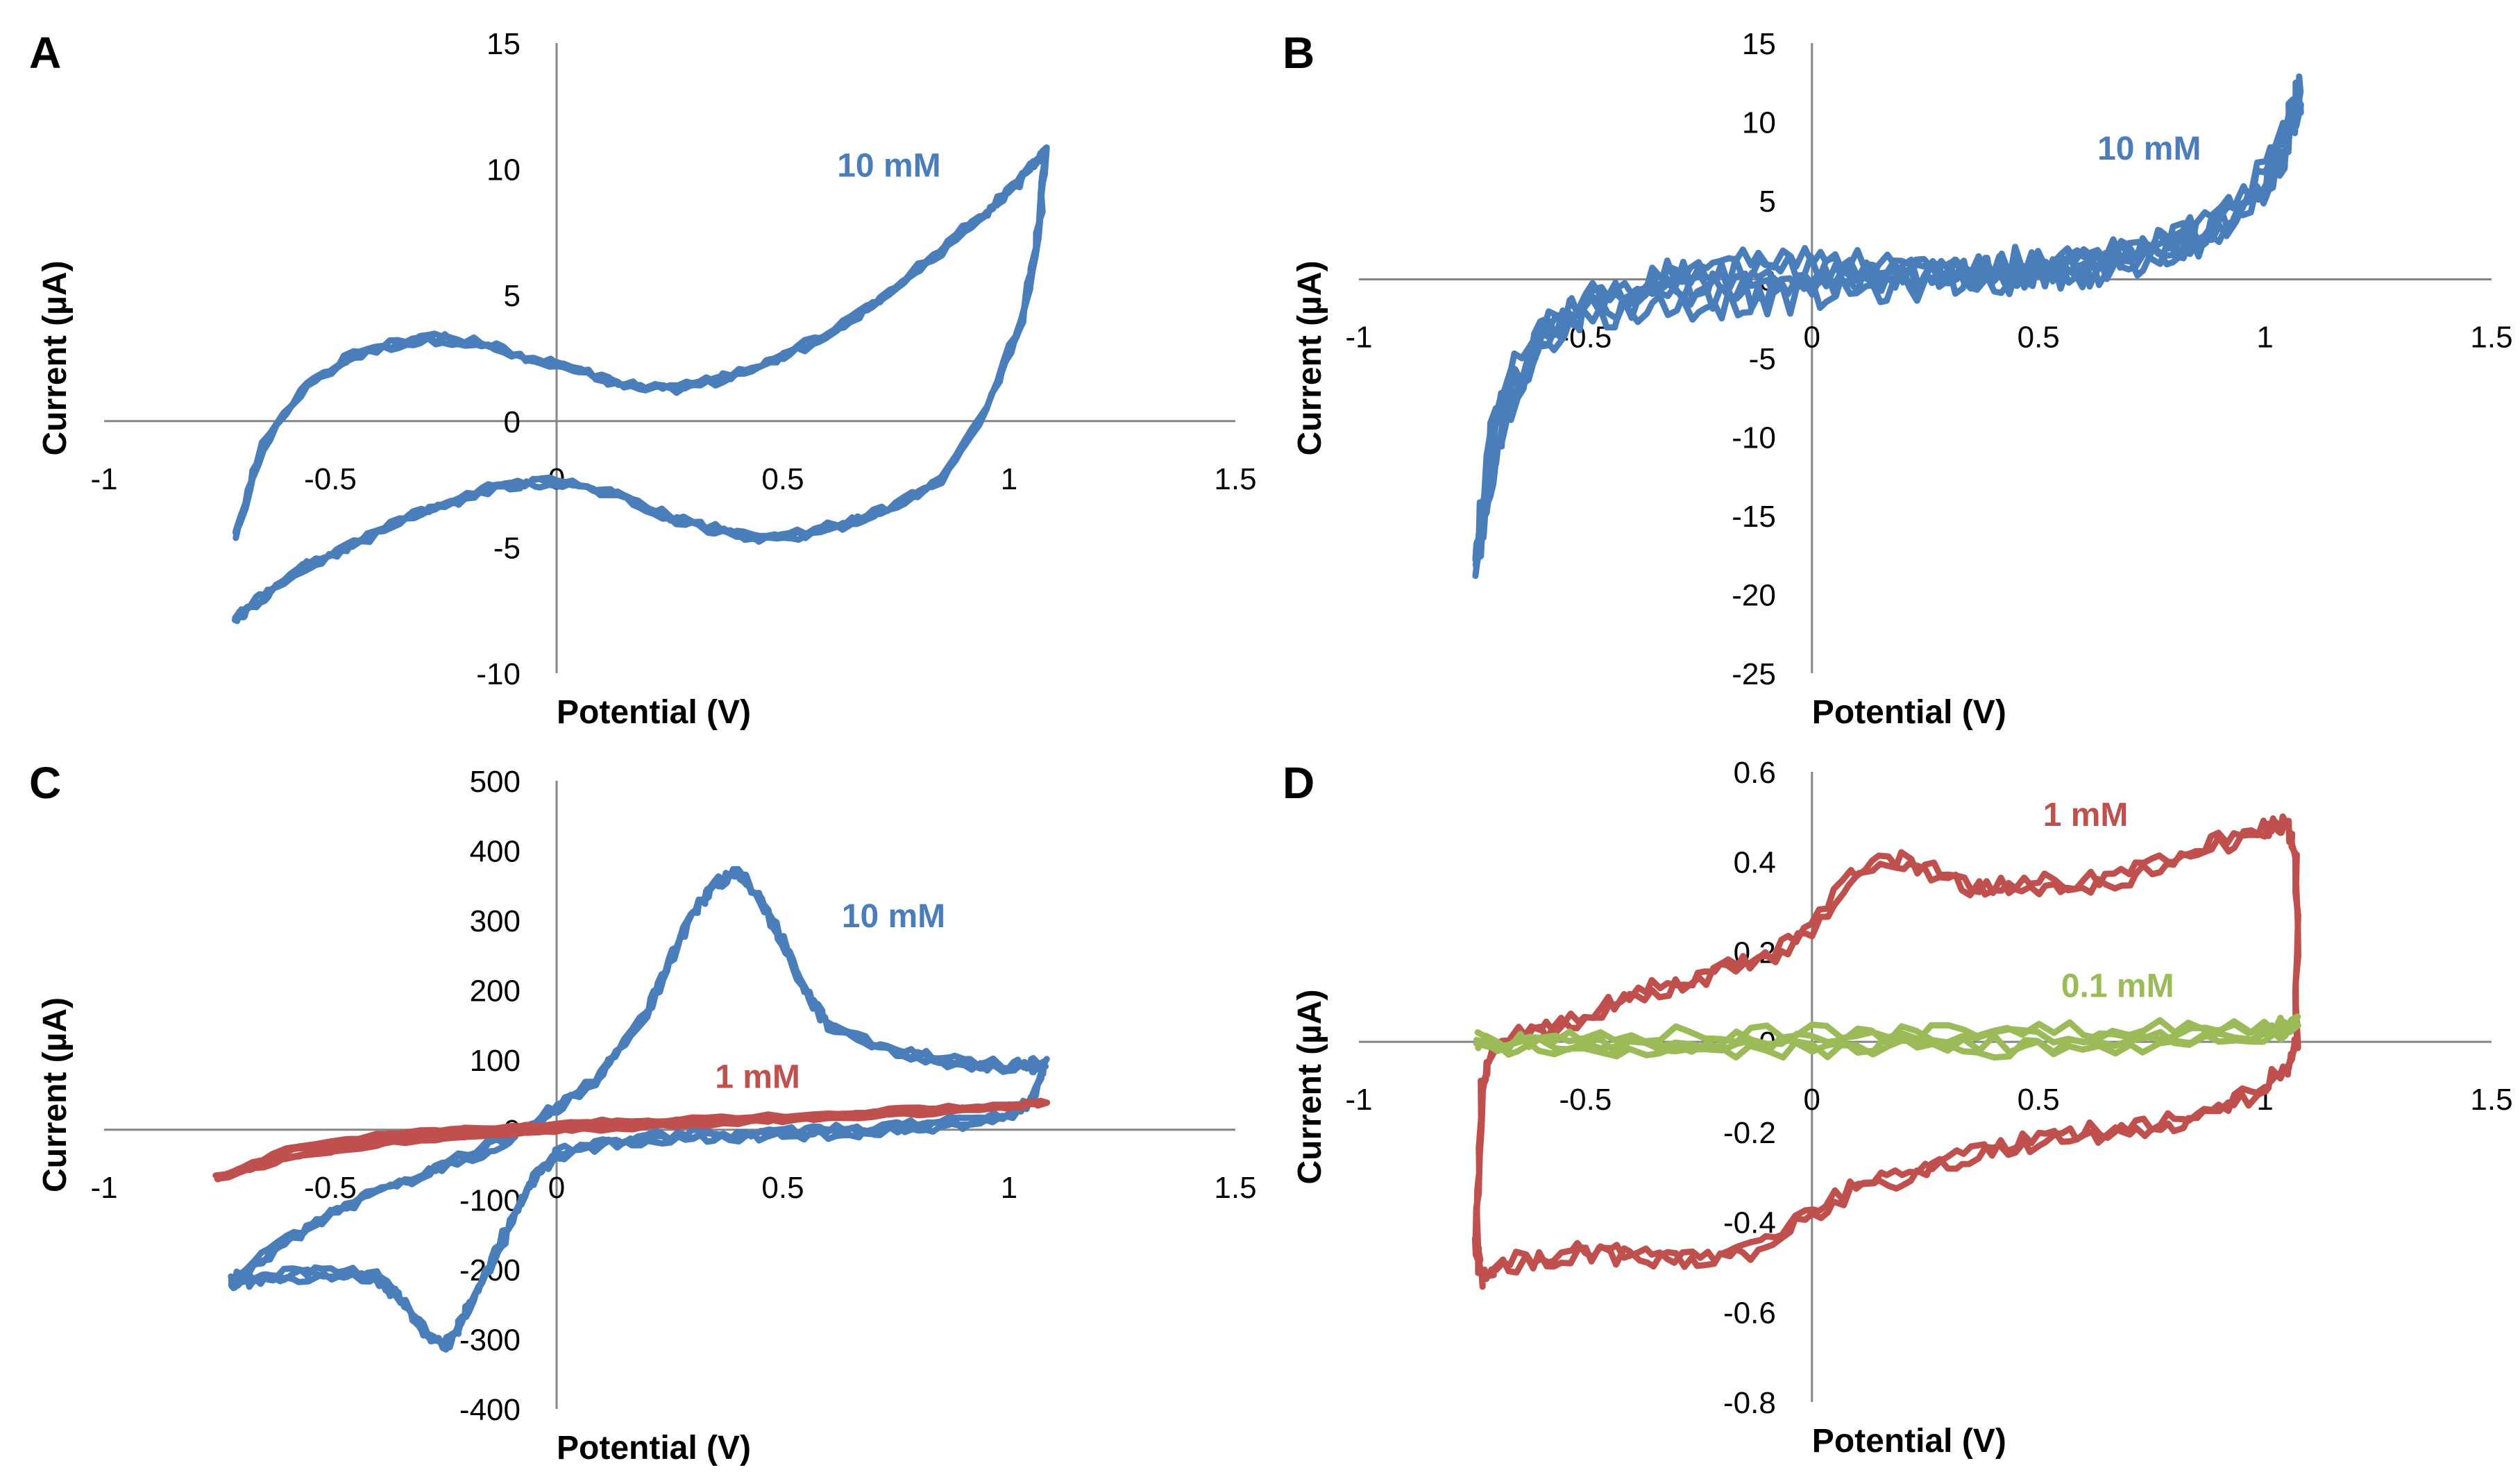 The width and height of the screenshot is (2520, 1479). I want to click on panel-c-y-tick-label: 200, so click(495, 991).